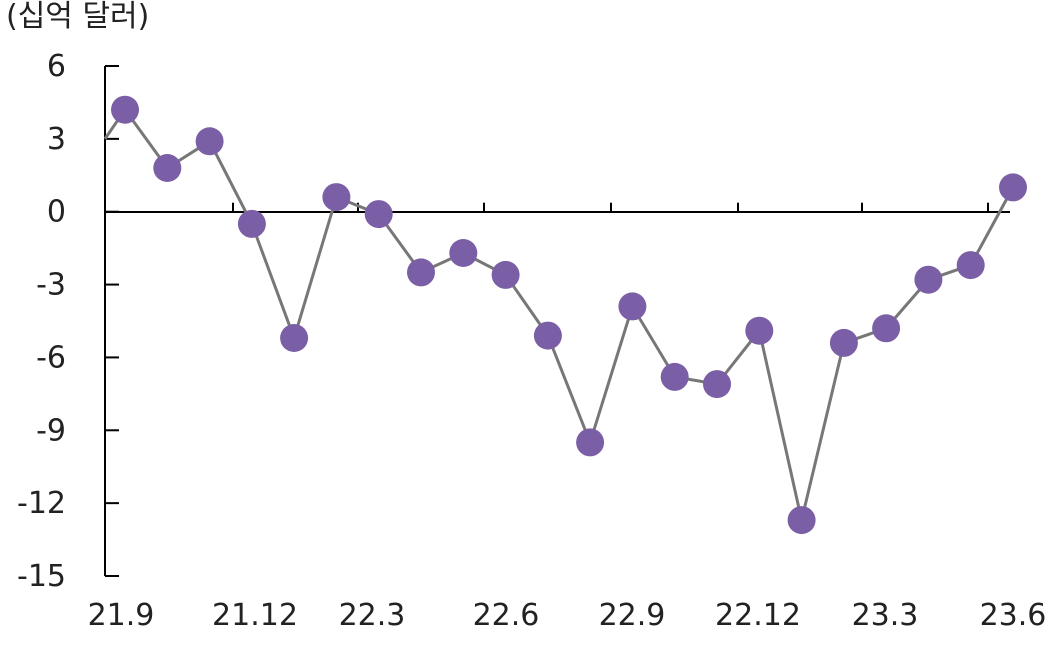 The width and height of the screenshot is (1063, 660). What do you see at coordinates (255, 615) in the screenshot?
I see `x-tick-label: 21.12` at bounding box center [255, 615].